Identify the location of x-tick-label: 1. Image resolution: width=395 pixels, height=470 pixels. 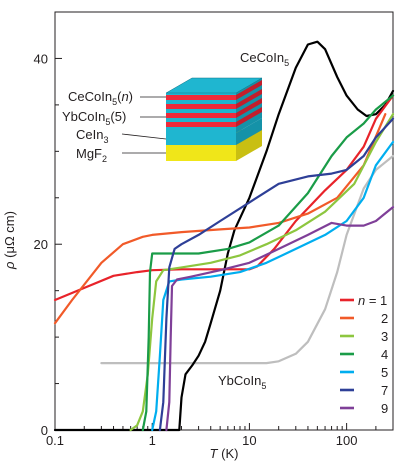
(152, 440).